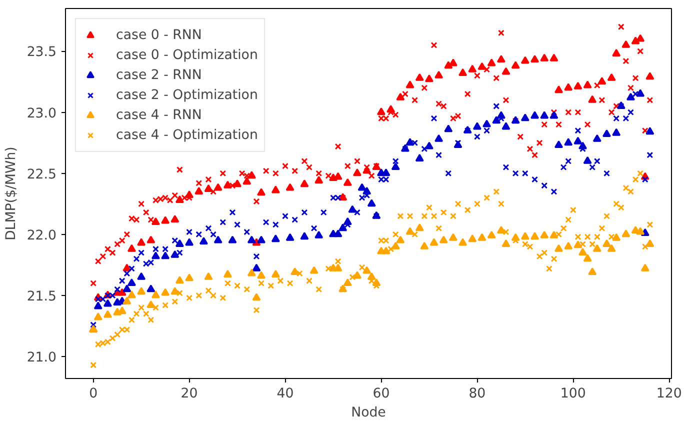 The width and height of the screenshot is (693, 423). Describe the element at coordinates (477, 394) in the screenshot. I see `x-tick-label: 80` at that location.